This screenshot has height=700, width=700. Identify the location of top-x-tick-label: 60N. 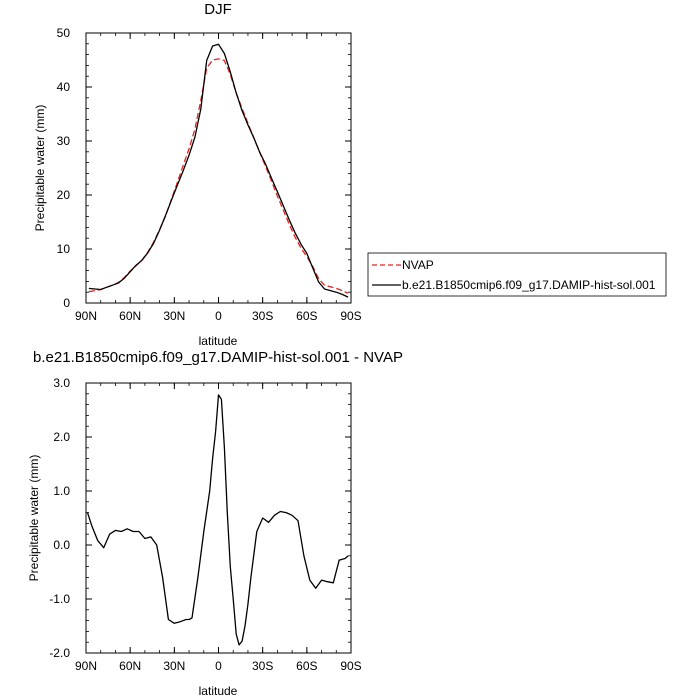
(130, 316).